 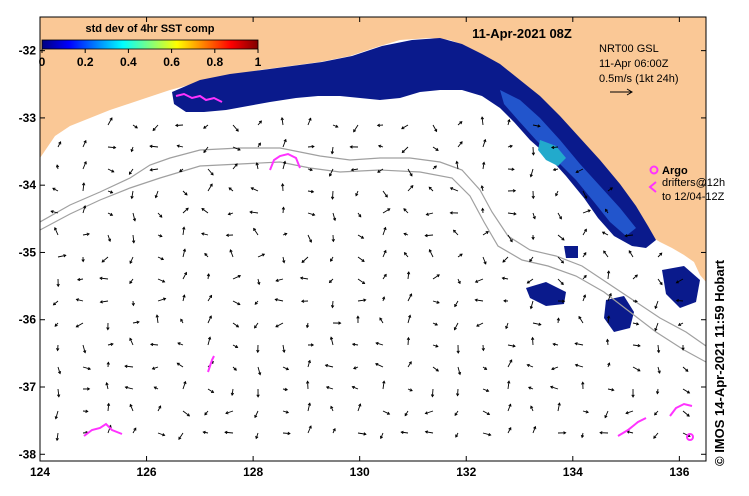 I want to click on colorbar-ticks: 0 0.2 0.4 0.6 0.8 1, so click(x=150, y=59).